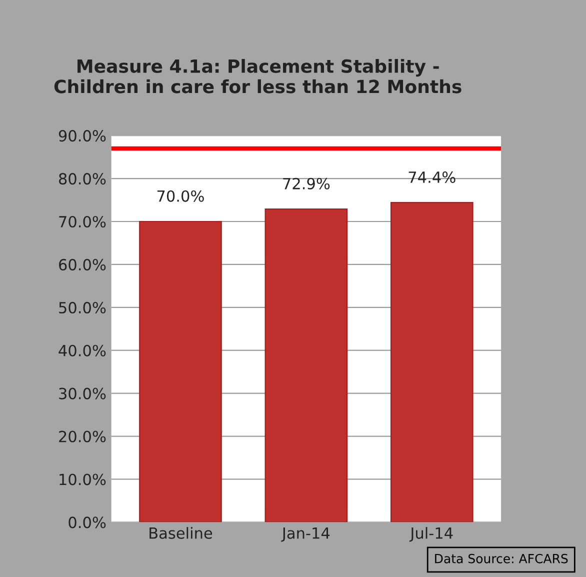 This screenshot has width=586, height=577. Describe the element at coordinates (432, 177) in the screenshot. I see `data-label: 74.4%` at that location.